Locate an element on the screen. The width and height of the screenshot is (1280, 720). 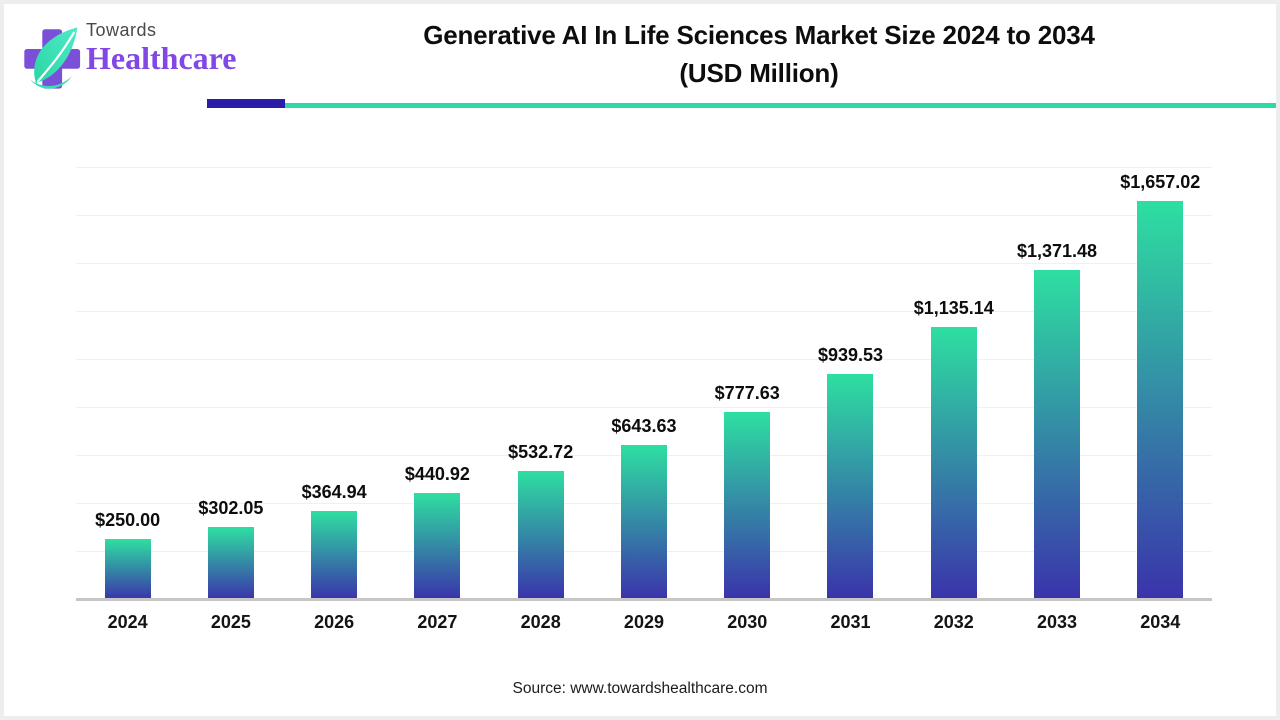
bar-2031 is located at coordinates (850, 486).